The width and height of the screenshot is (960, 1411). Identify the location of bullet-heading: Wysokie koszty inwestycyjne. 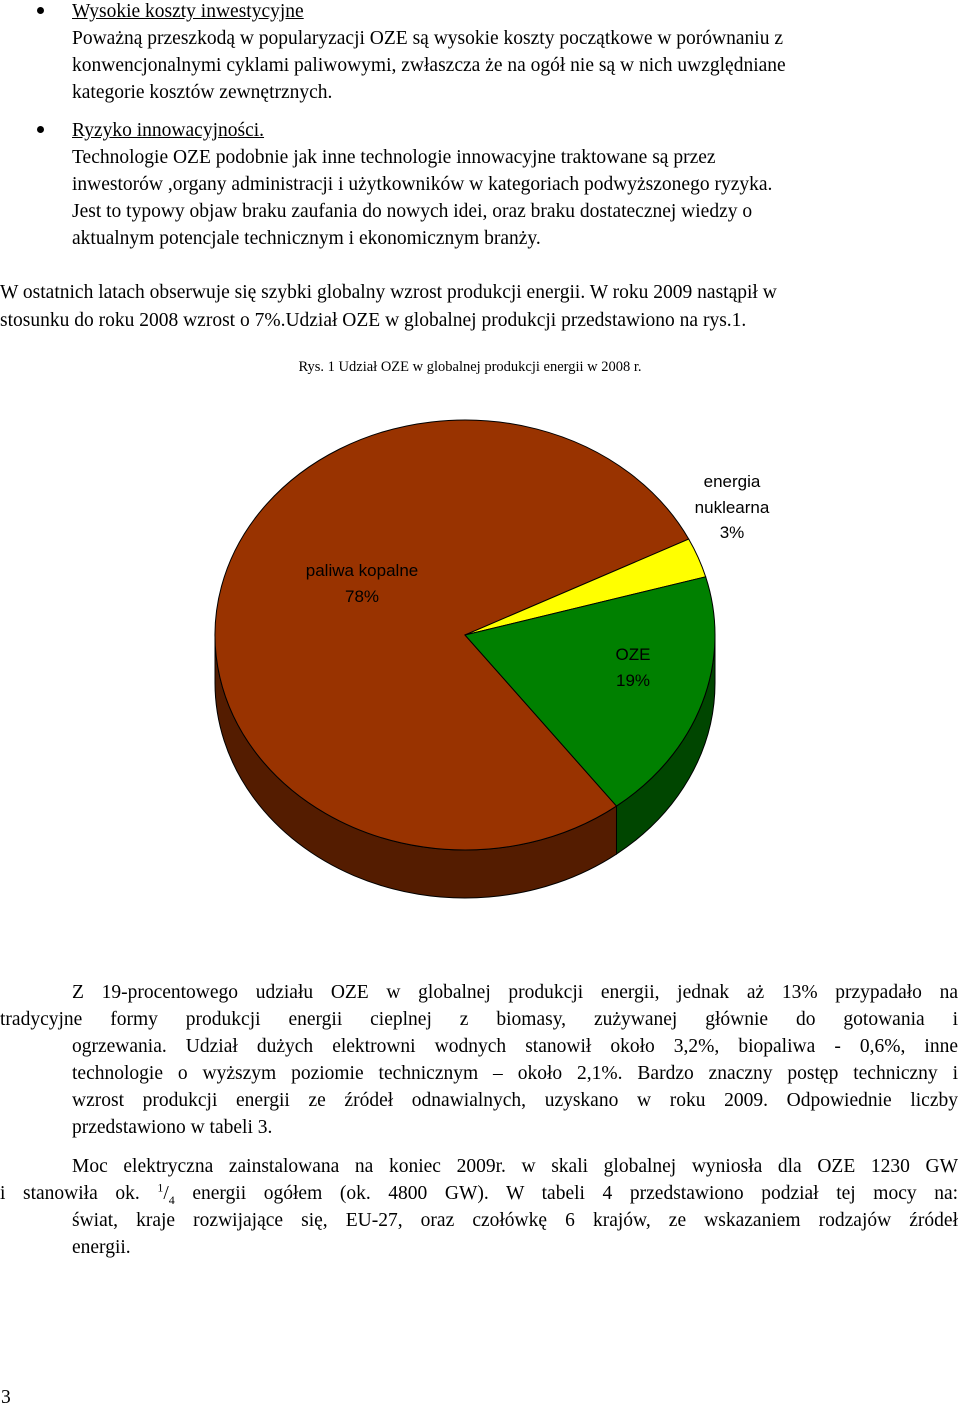
(188, 11).